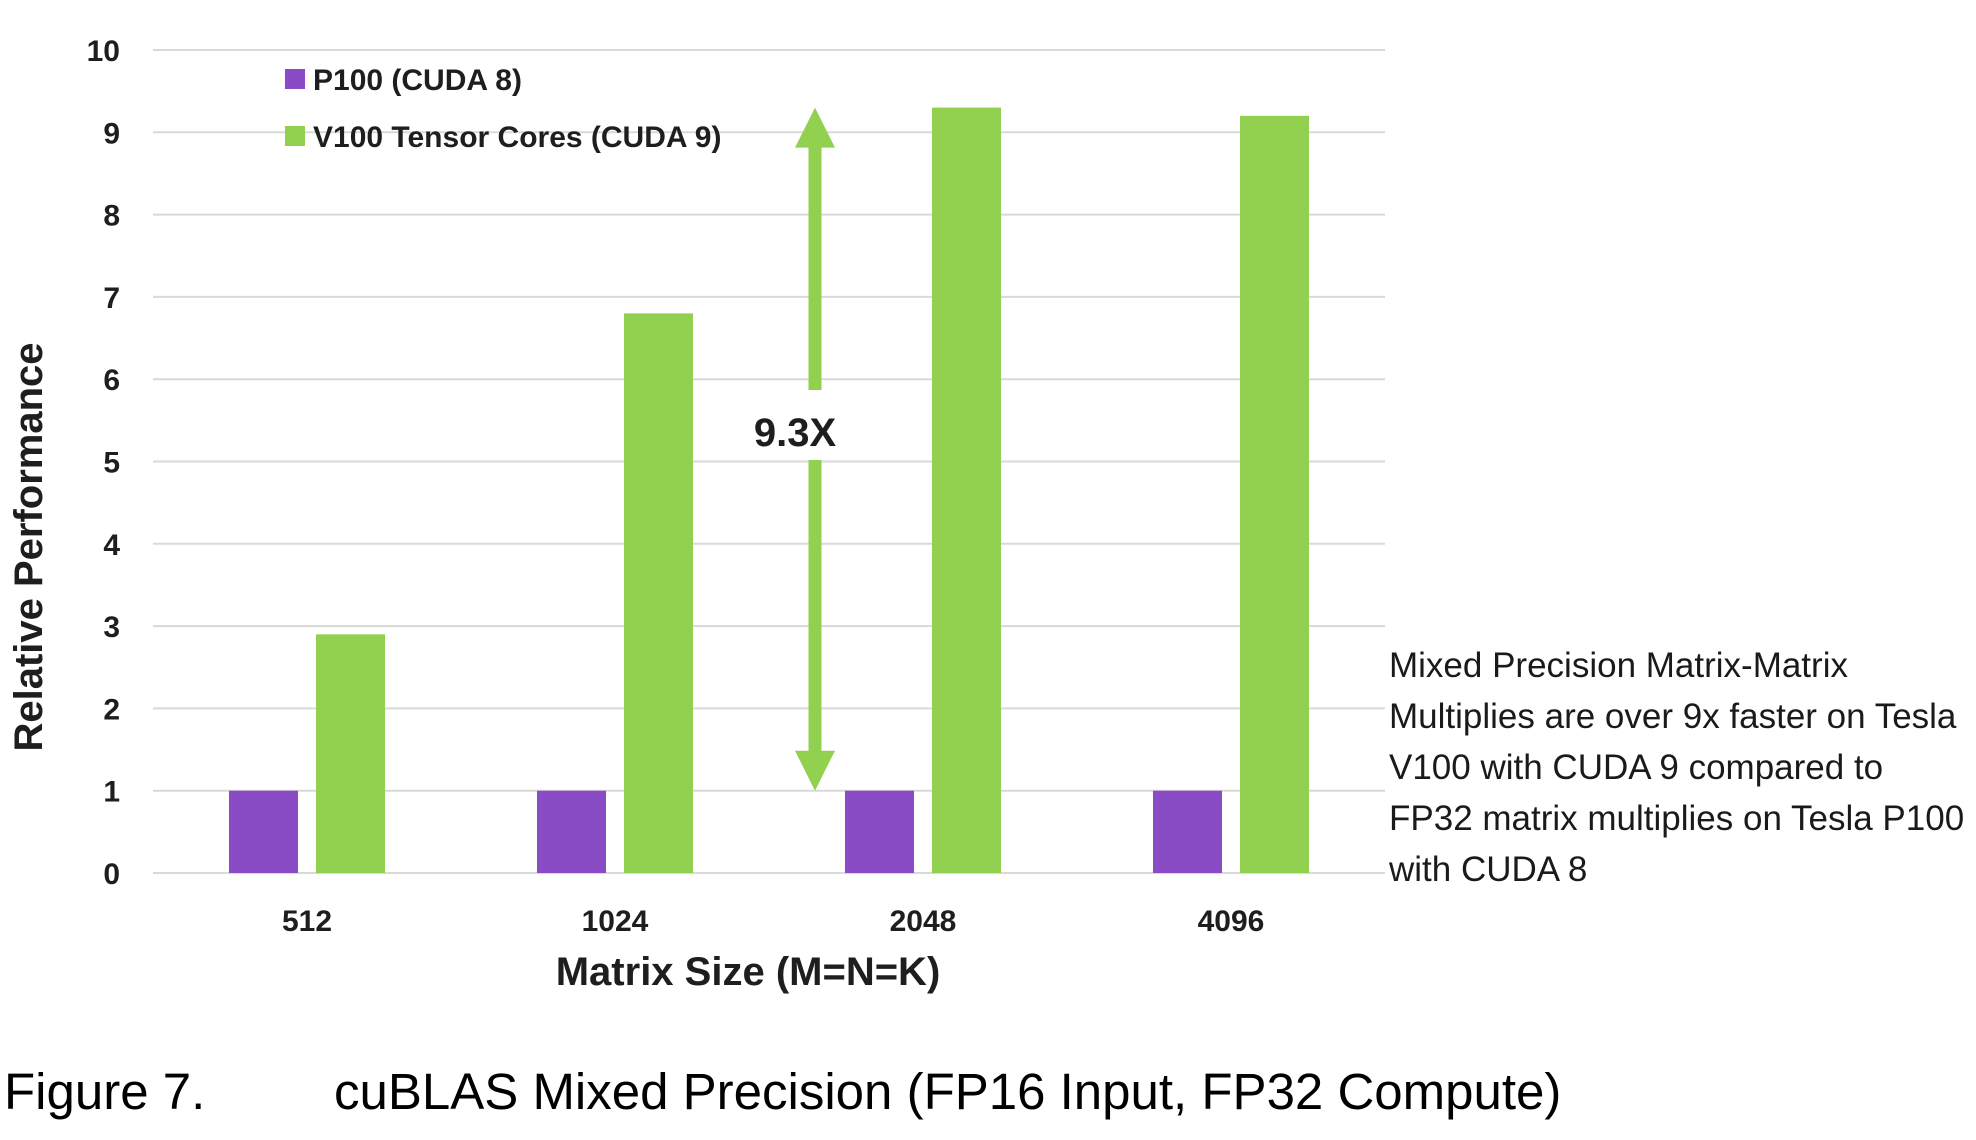  What do you see at coordinates (111, 874) in the screenshot?
I see `y-tick-label: 0` at bounding box center [111, 874].